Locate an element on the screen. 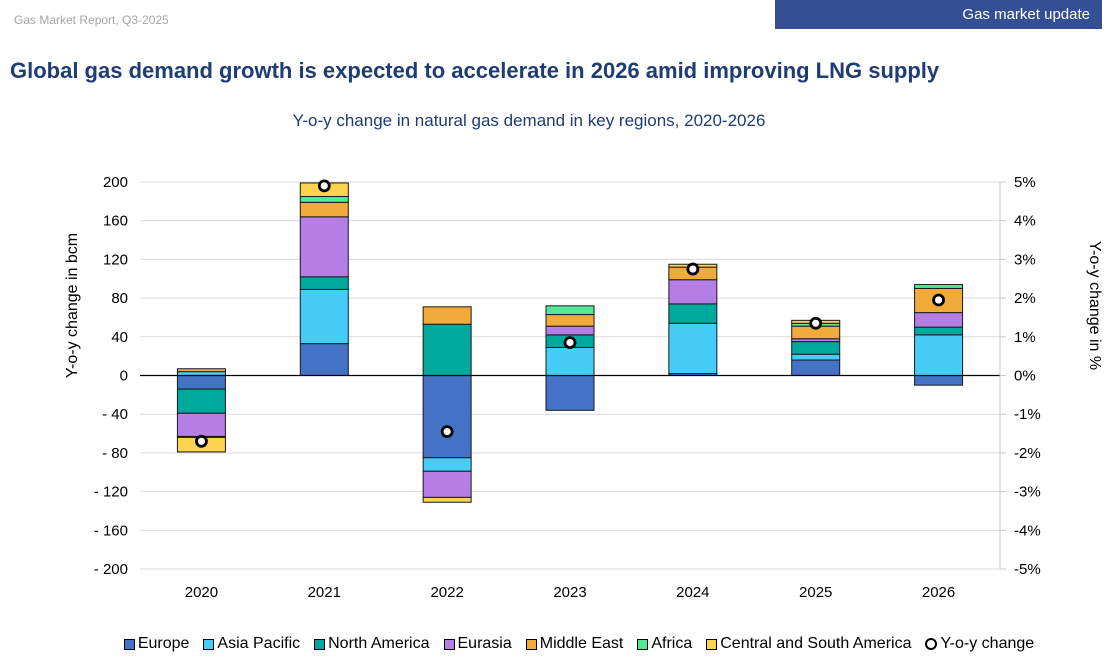 The width and height of the screenshot is (1112, 666). x-tick-label: 2021 is located at coordinates (324, 592).